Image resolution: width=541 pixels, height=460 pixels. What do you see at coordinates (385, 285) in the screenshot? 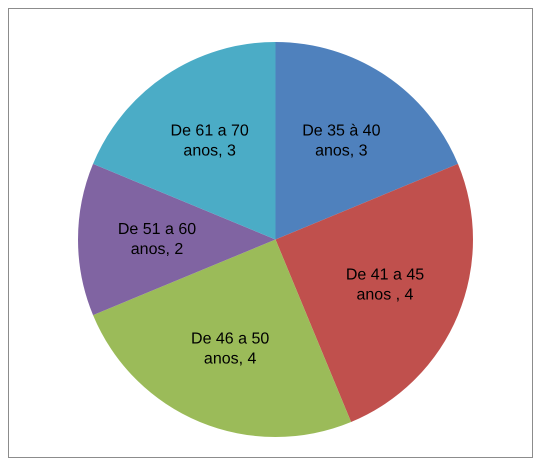
I see `slice-label: De 41 a 45 anos , 4` at bounding box center [385, 285].